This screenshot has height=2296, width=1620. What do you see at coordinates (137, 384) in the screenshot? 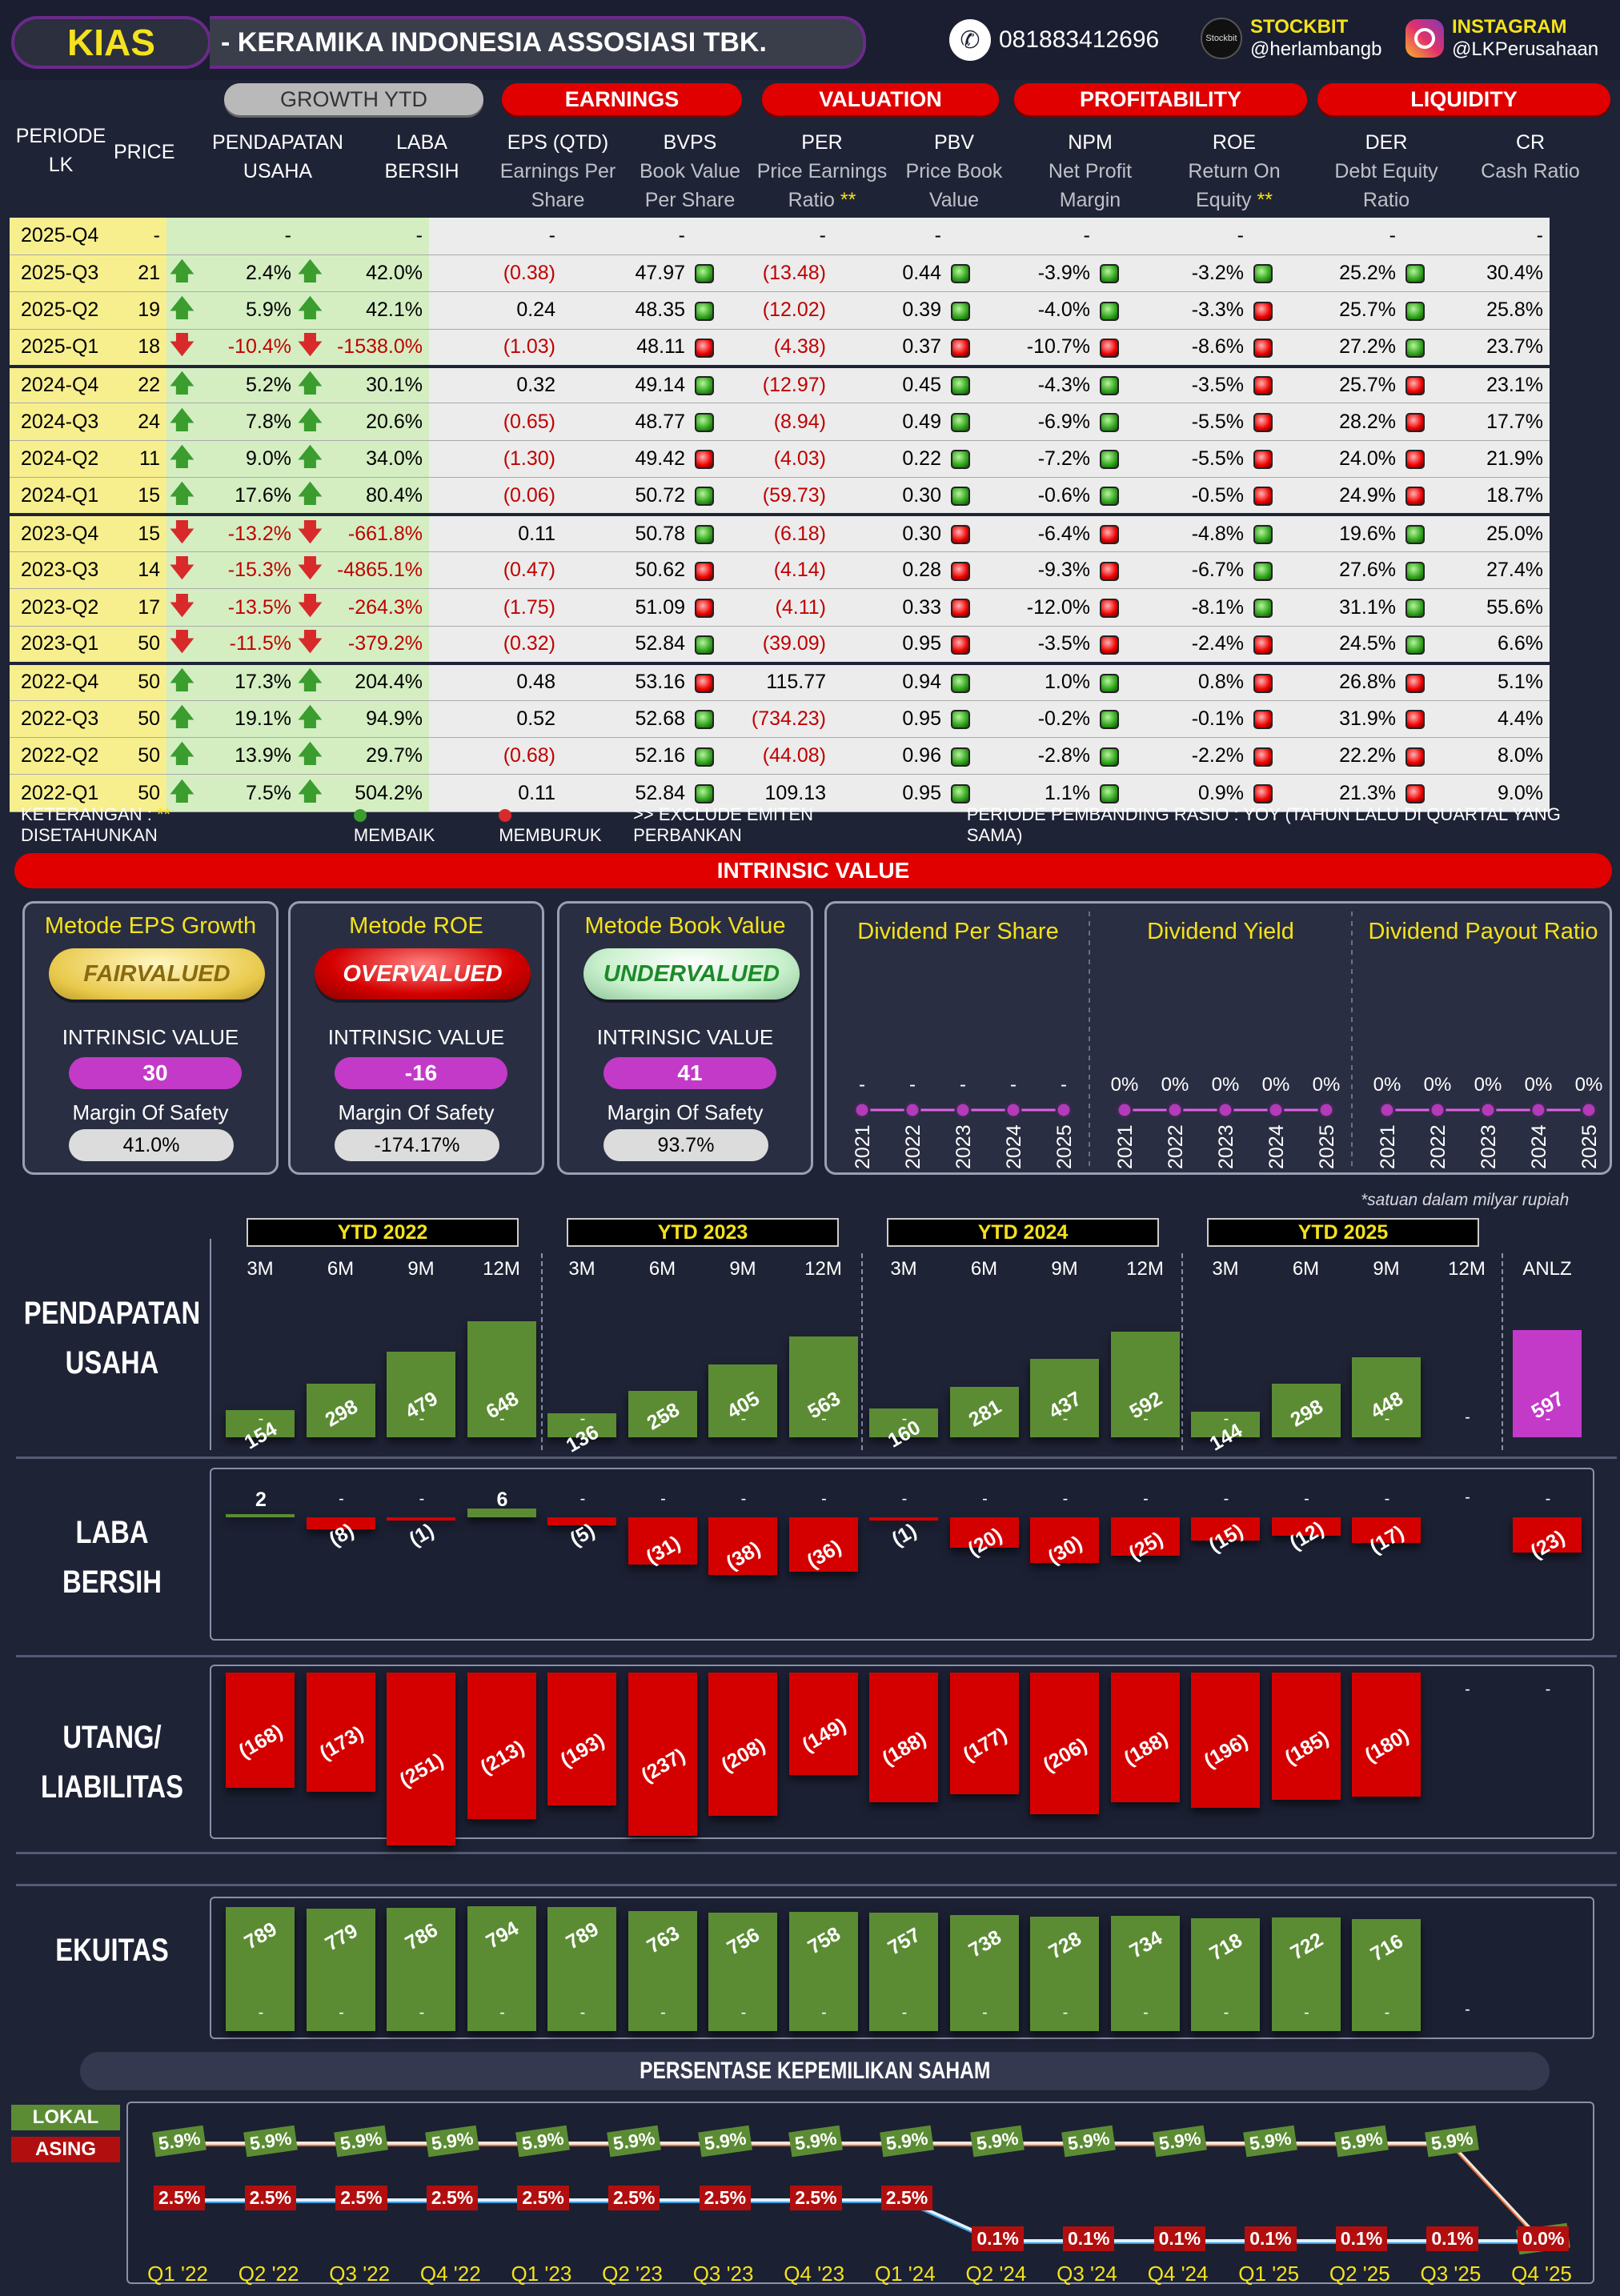
I see `cell-price: 22` at bounding box center [137, 384].